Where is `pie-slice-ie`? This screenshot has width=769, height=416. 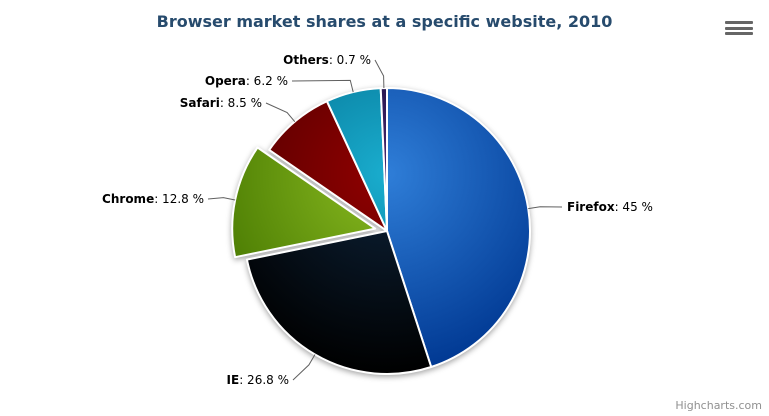
pie-slice-ie is located at coordinates (339, 302).